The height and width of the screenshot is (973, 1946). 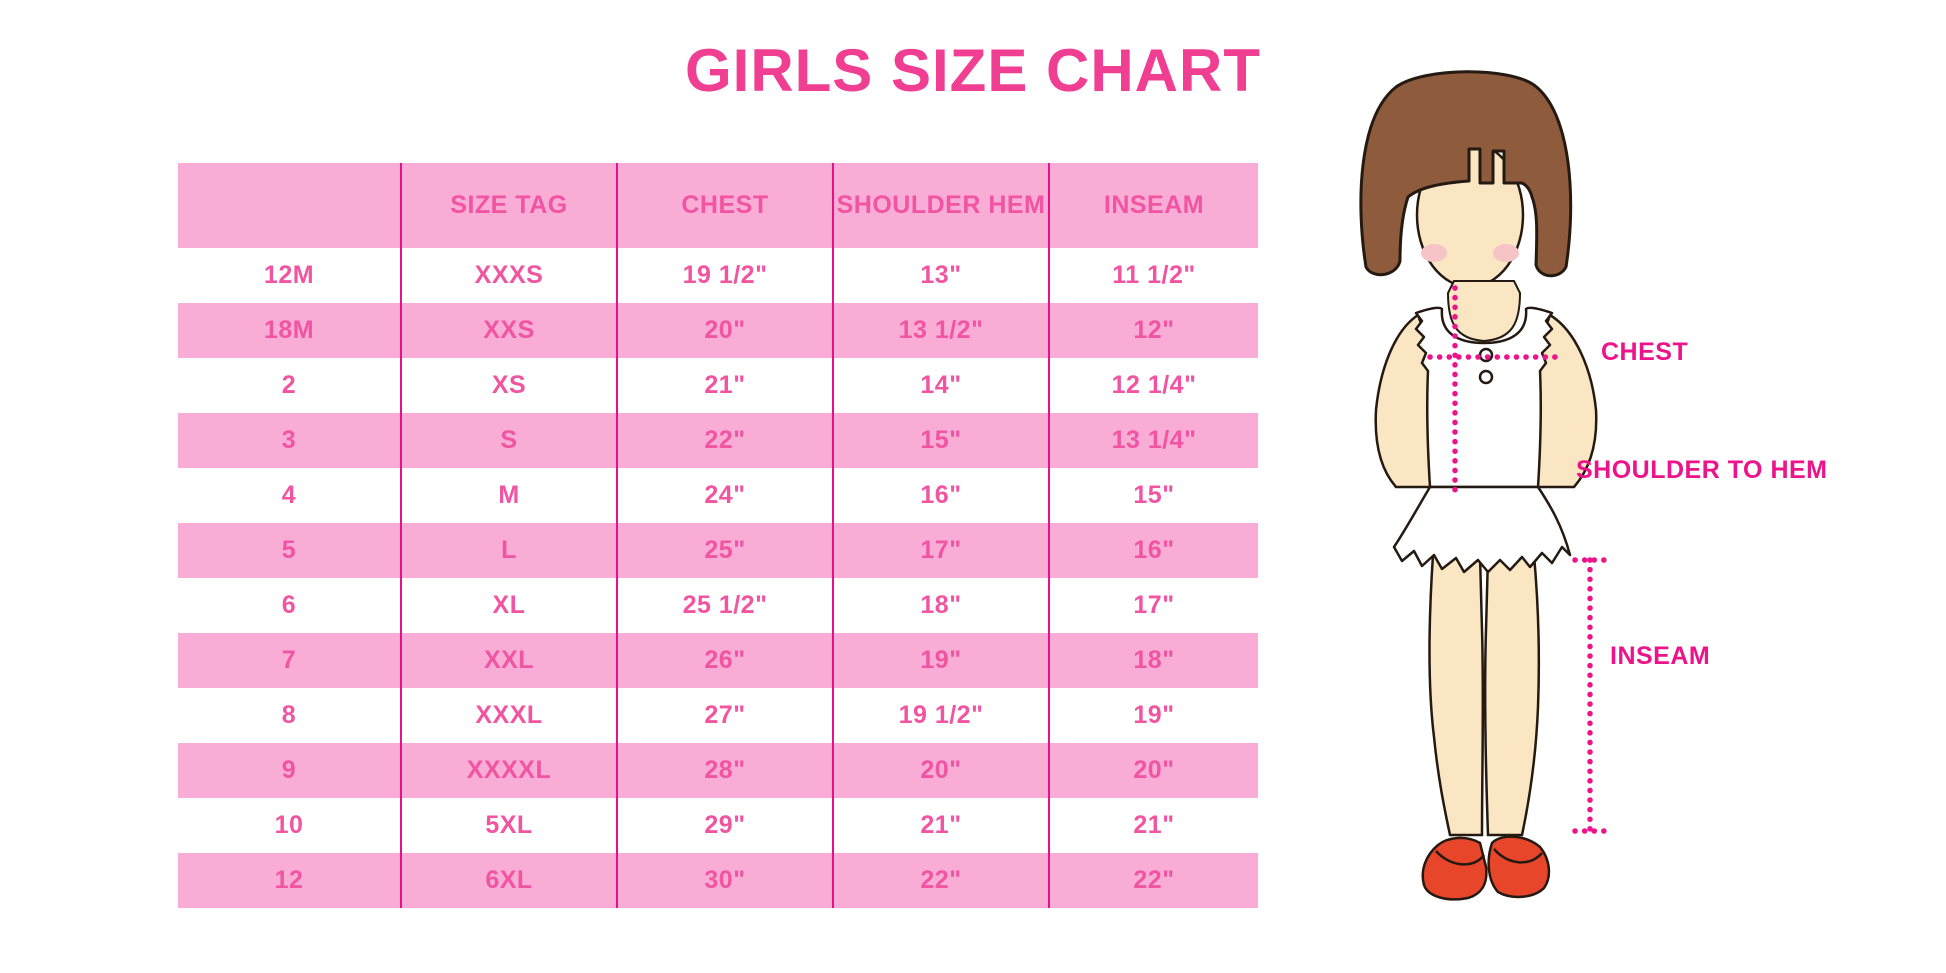 I want to click on cell-shoulder-hem: 16", so click(x=940, y=495).